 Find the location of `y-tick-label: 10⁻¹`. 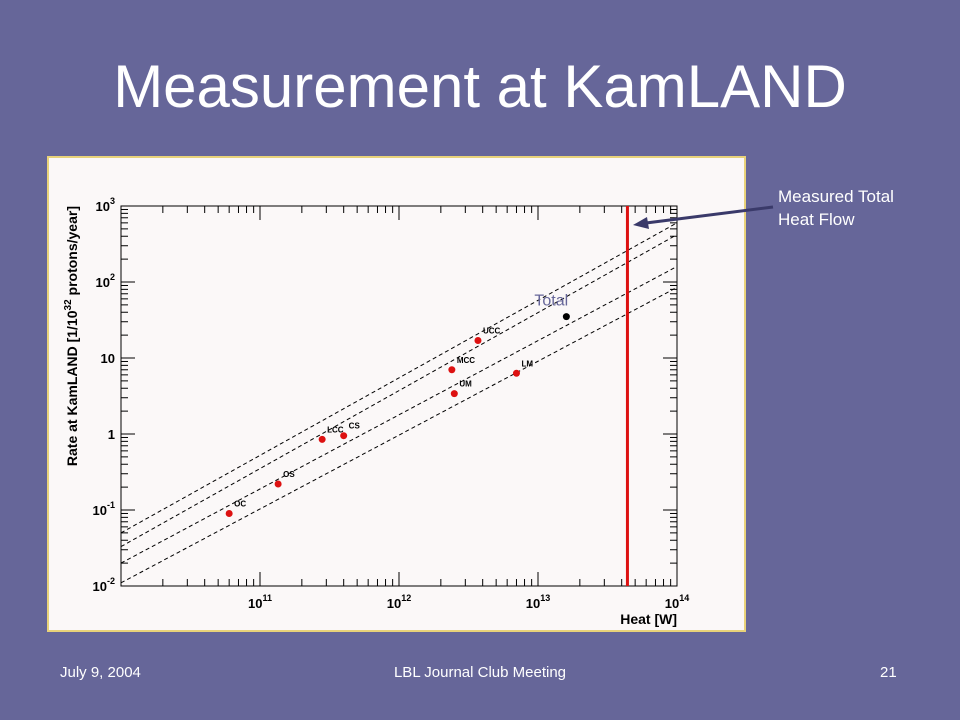

y-tick-label: 10⁻¹ is located at coordinates (104, 509).